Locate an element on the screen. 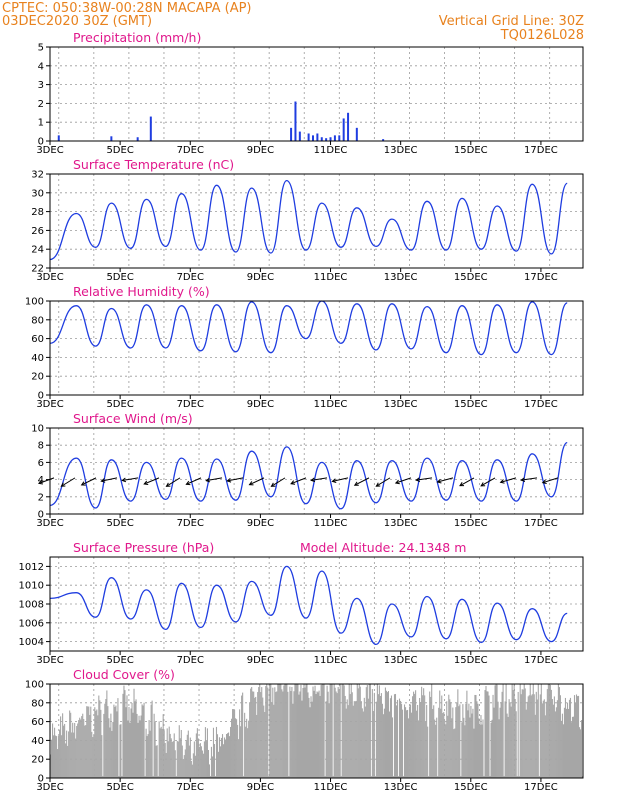 The image size is (618, 800). y-tick-label: 4 is located at coordinates (41, 66).